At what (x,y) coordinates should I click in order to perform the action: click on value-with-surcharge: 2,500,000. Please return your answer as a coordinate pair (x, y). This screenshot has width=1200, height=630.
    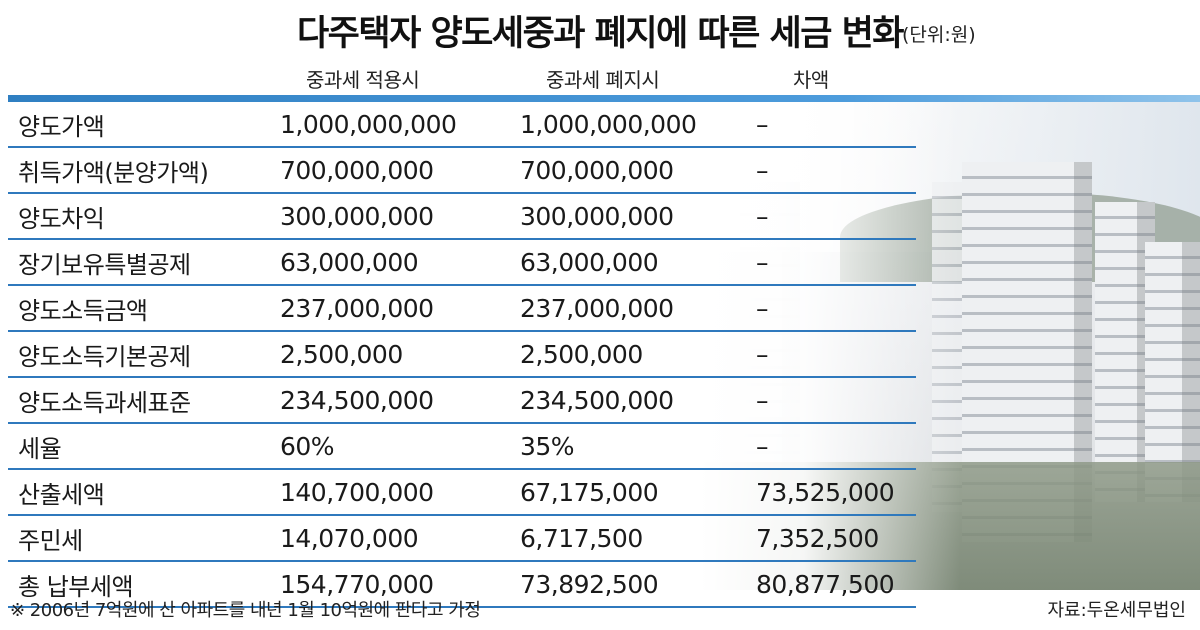
    Looking at the image, I should click on (400, 354).